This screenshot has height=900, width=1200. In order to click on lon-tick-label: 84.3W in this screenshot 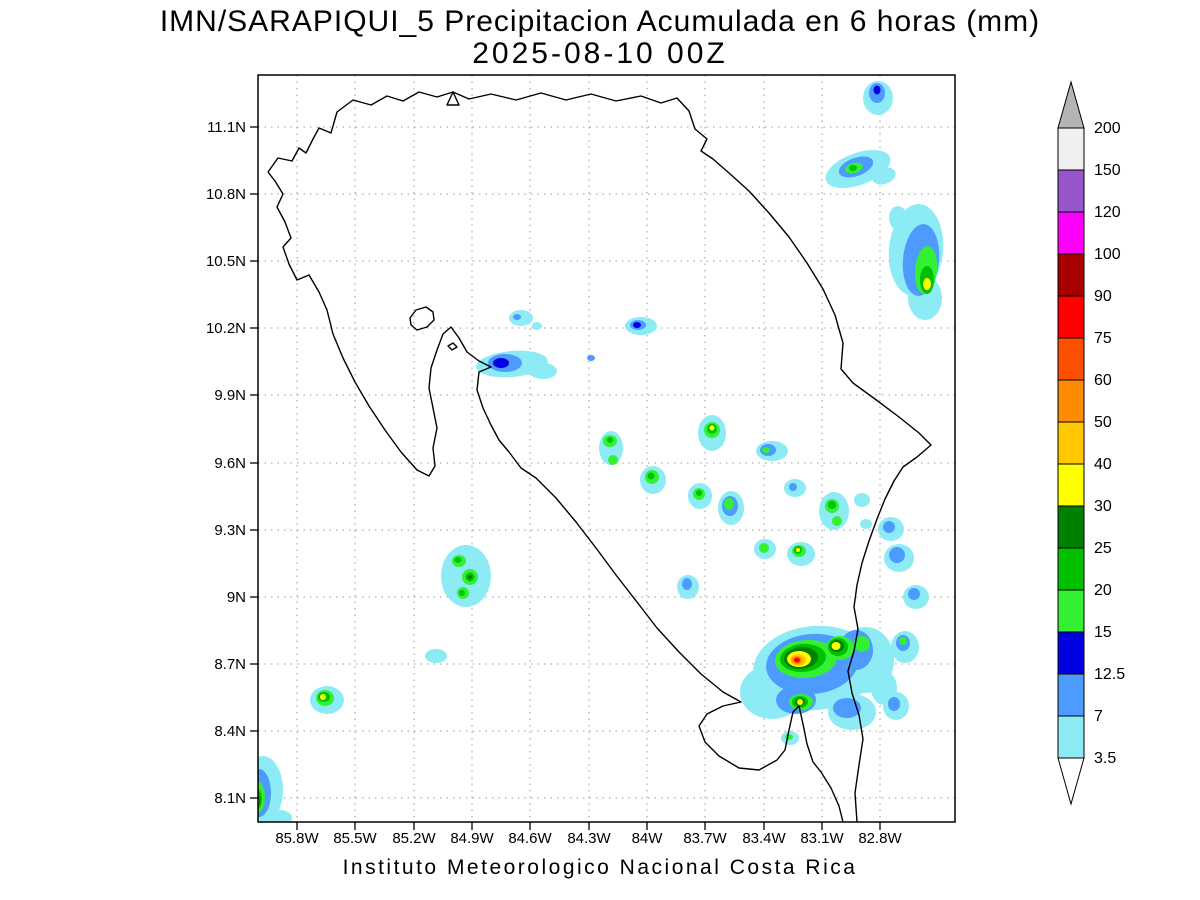, I will do `click(589, 838)`.